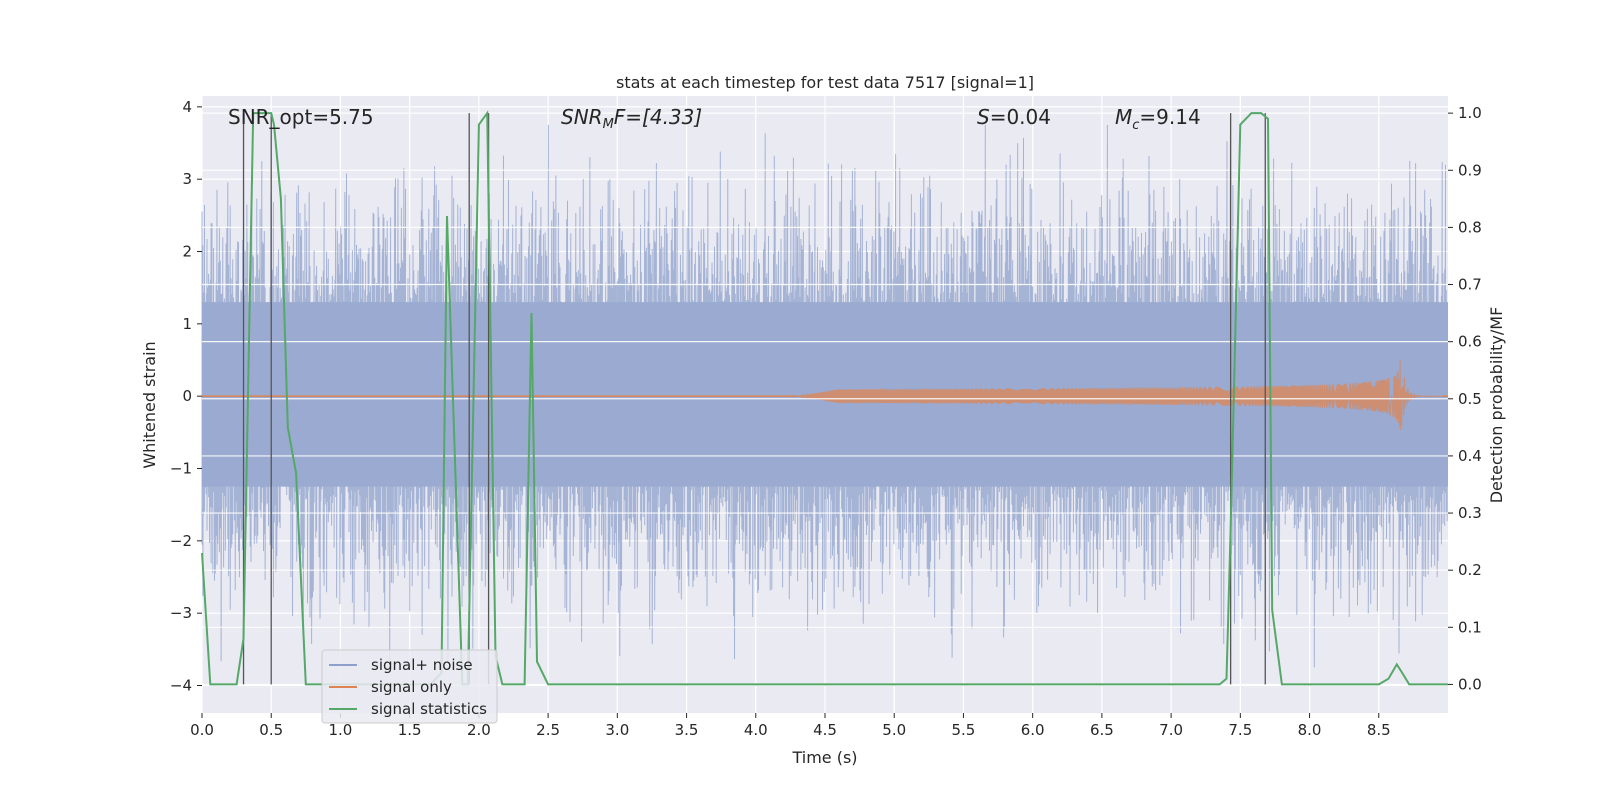 This screenshot has height=800, width=1600. What do you see at coordinates (181, 469) in the screenshot?
I see `y-tick-label-left: −1` at bounding box center [181, 469].